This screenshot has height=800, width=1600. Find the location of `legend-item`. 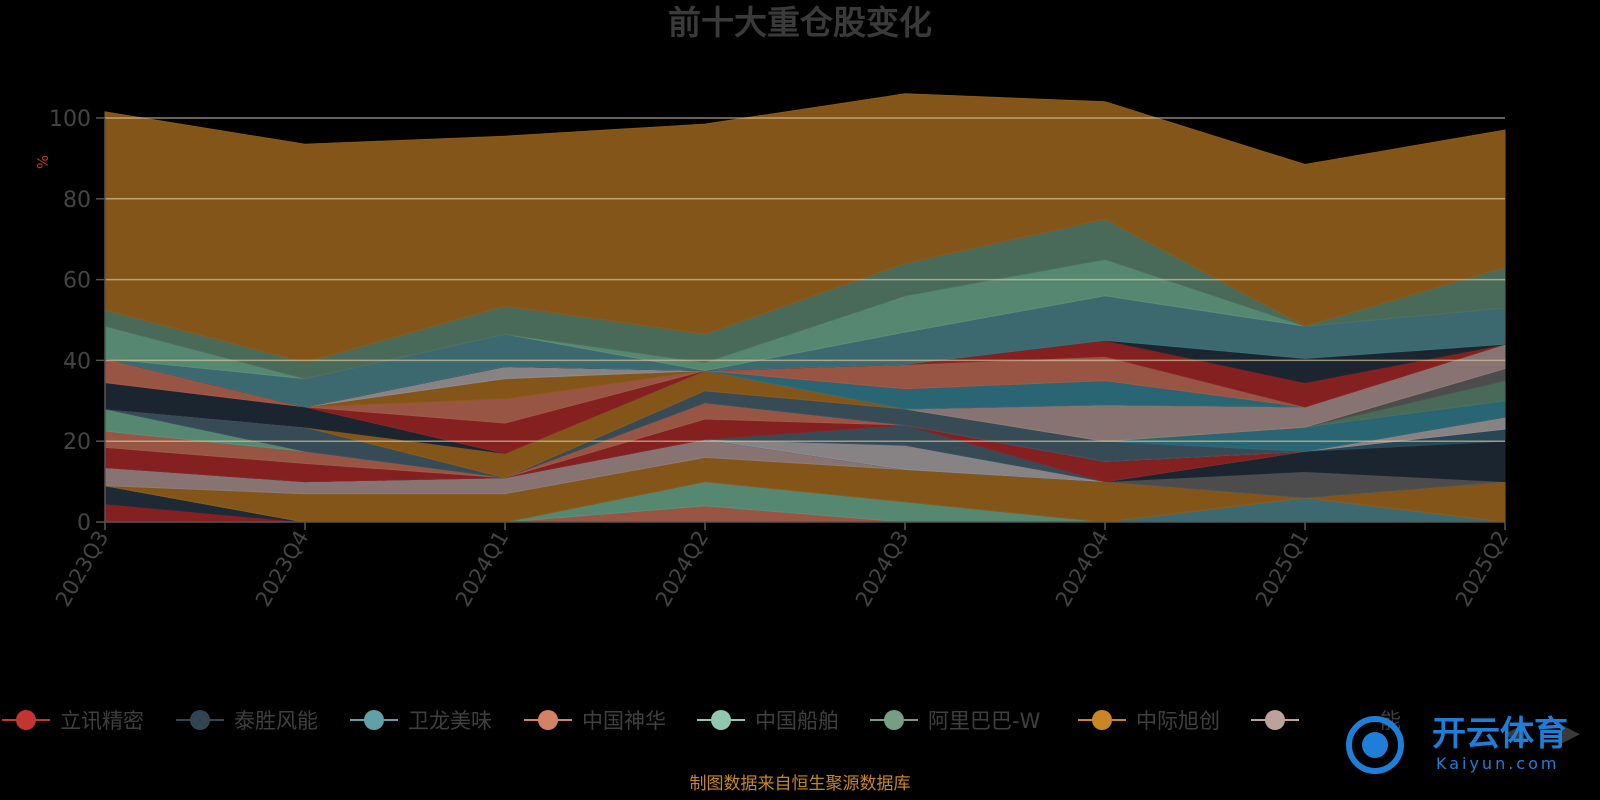

legend-item is located at coordinates (1275, 720).